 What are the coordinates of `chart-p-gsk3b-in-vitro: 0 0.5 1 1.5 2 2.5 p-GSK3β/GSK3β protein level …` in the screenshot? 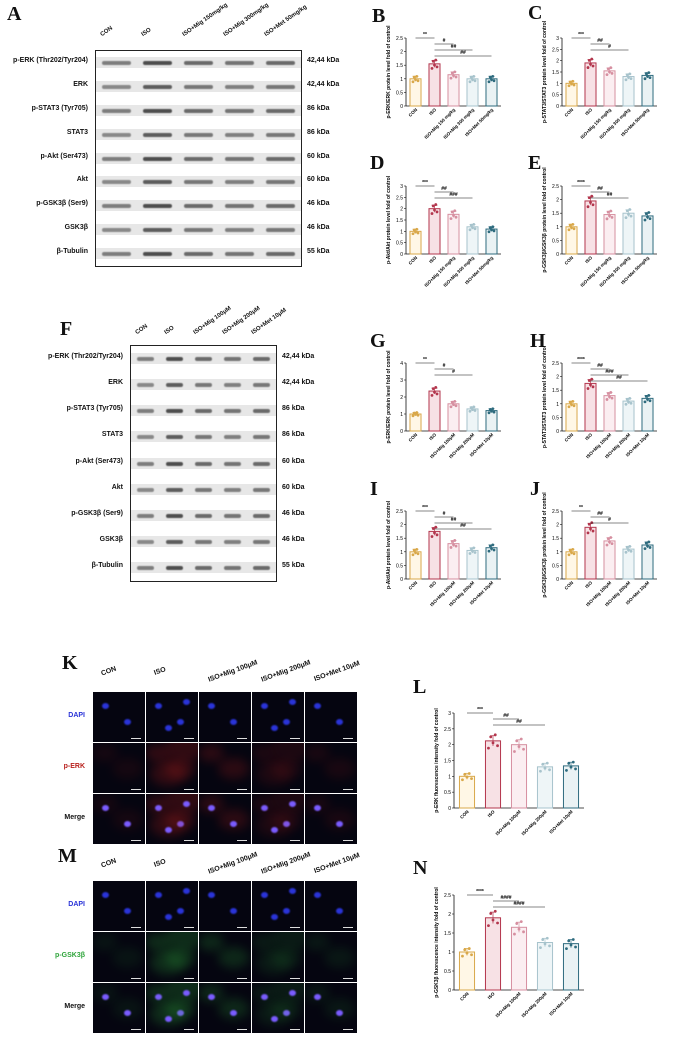 It's located at (600, 559).